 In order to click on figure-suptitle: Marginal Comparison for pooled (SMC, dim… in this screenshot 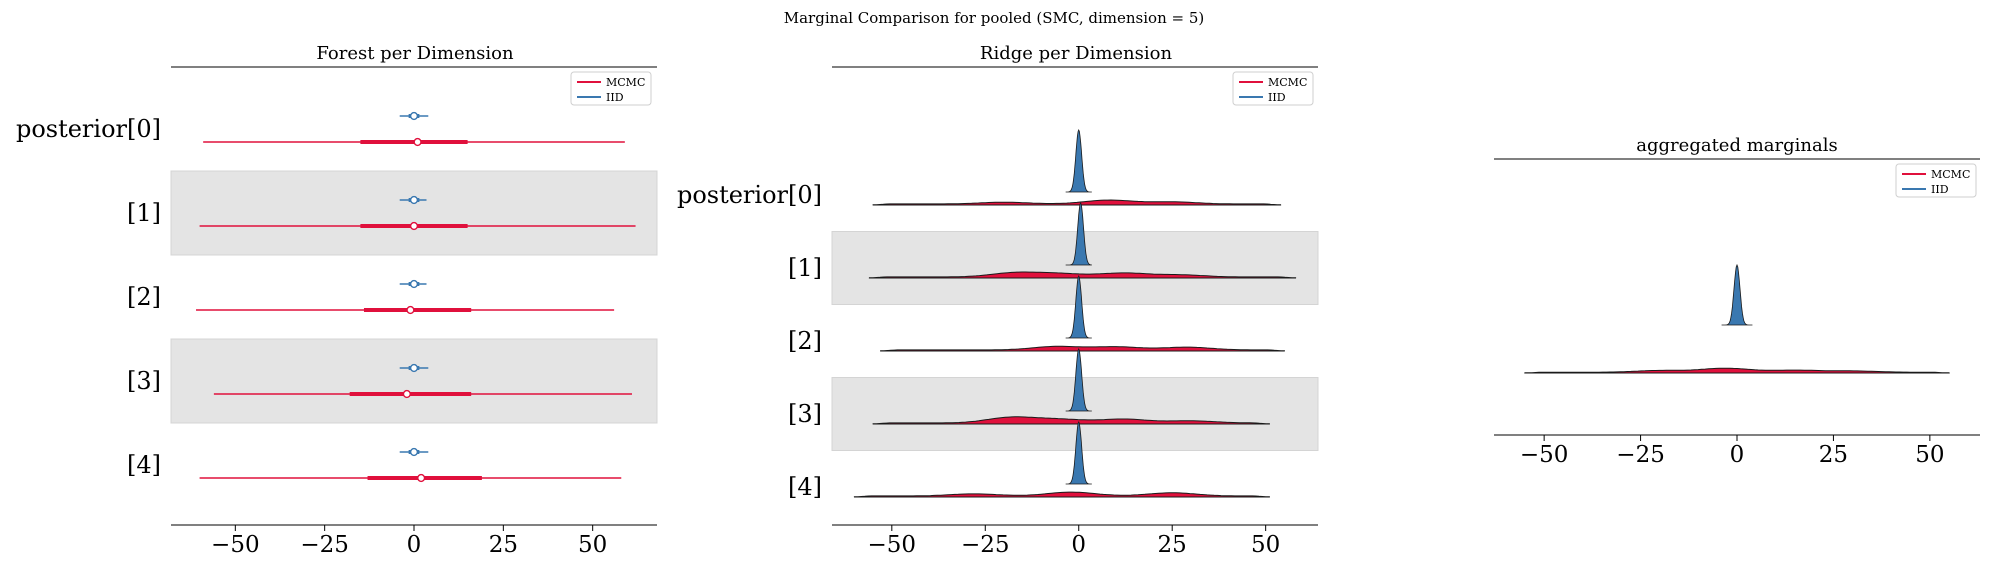, I will do `click(994, 18)`.